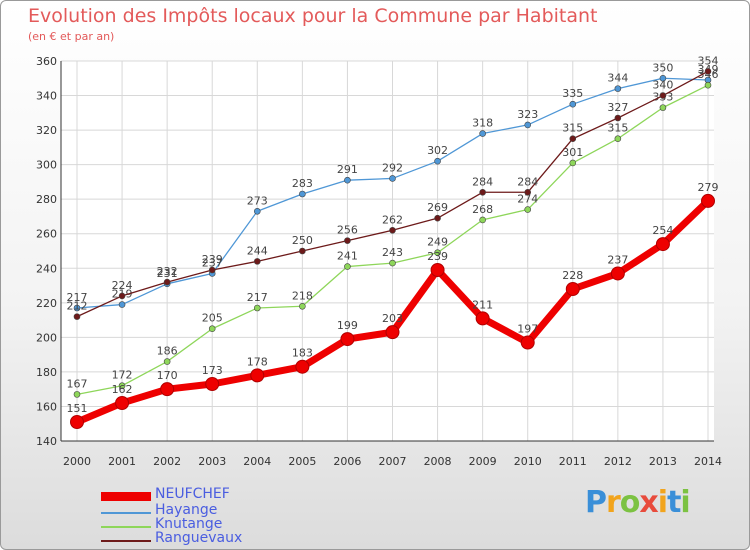 The height and width of the screenshot is (550, 750). Describe the element at coordinates (648, 502) in the screenshot. I see `logo-letter: x` at that location.